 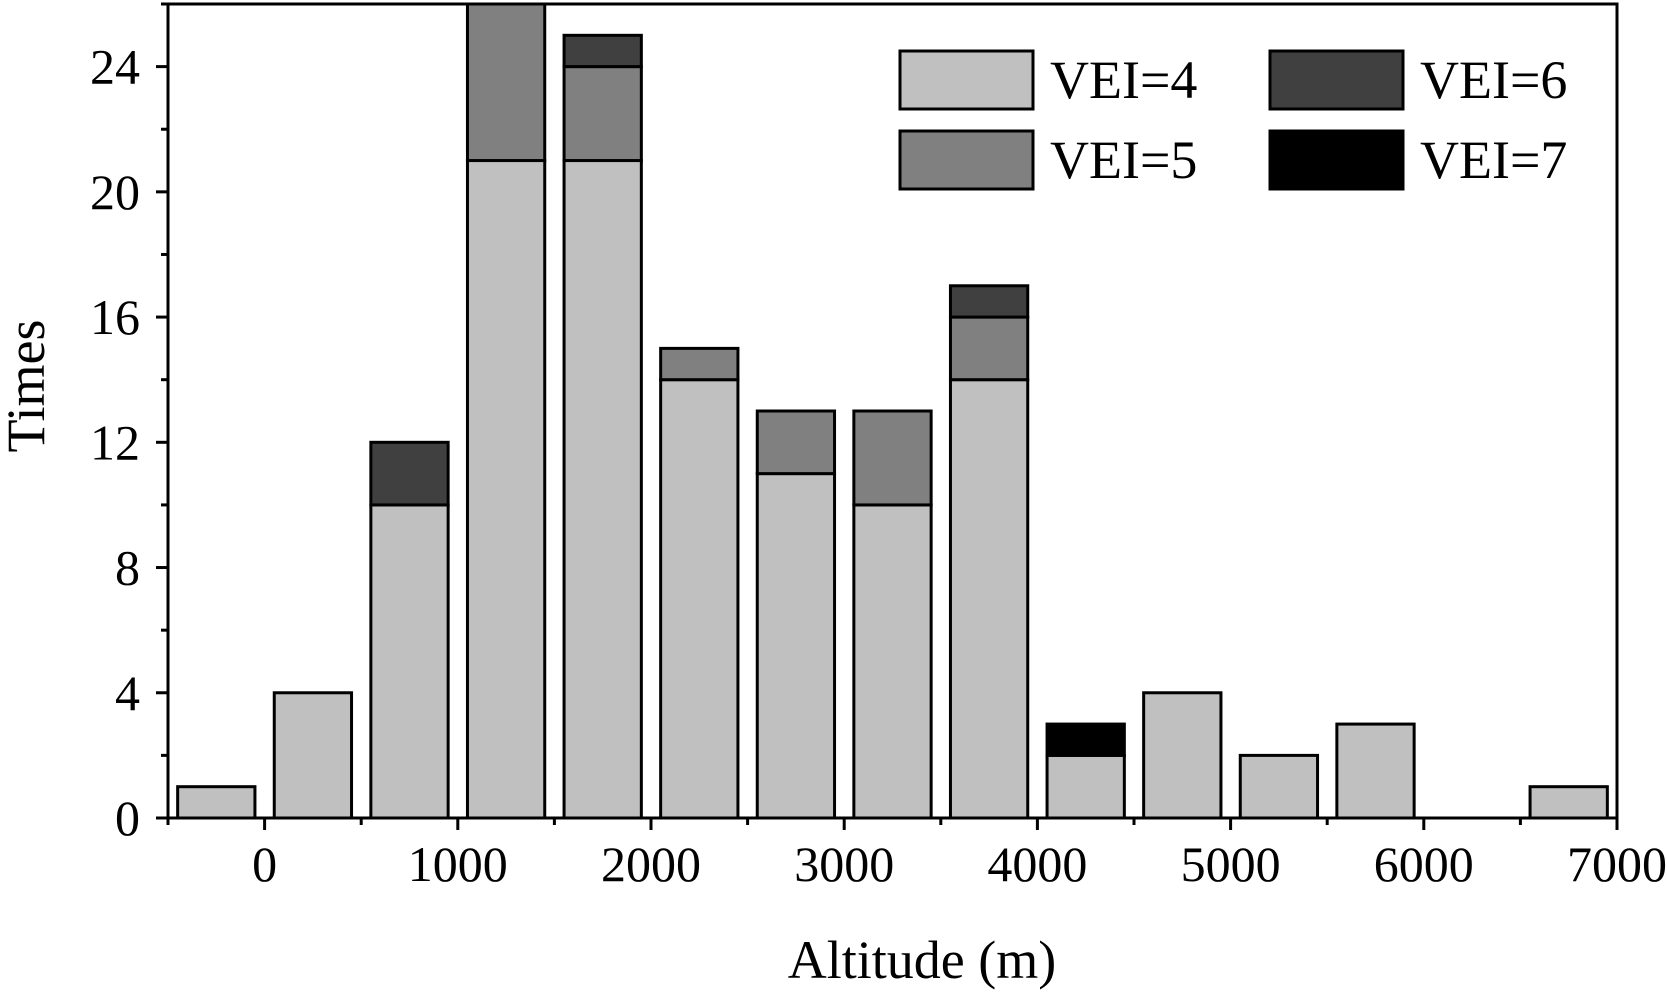 I want to click on y-tick-label: 24, so click(x=115, y=67).